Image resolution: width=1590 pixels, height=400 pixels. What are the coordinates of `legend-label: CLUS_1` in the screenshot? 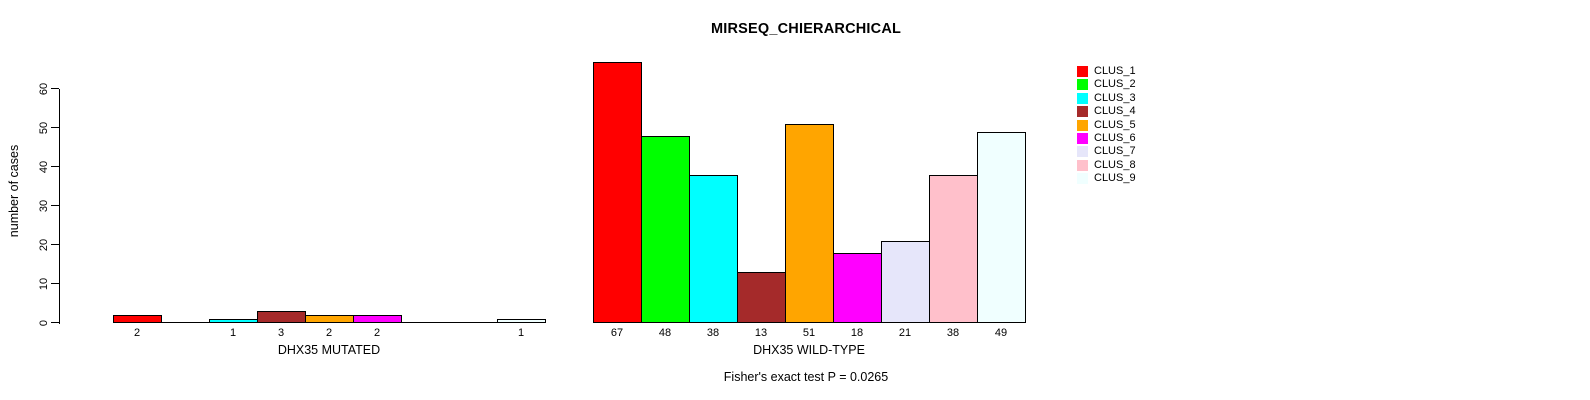 It's located at (1115, 71).